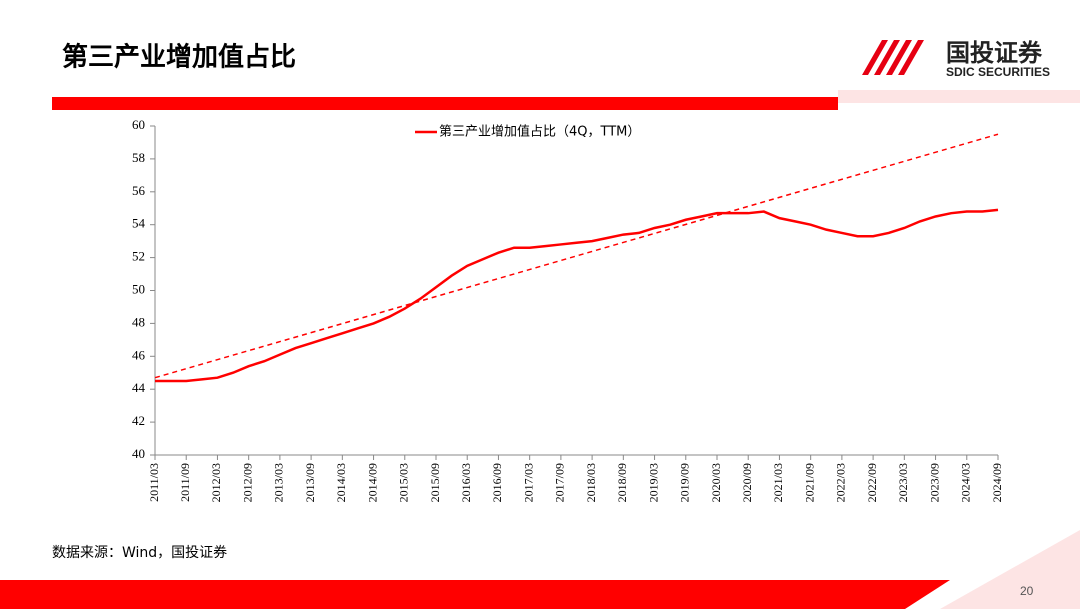 The height and width of the screenshot is (614, 1080). I want to click on x-tick-label: 2024/03, so click(966, 482).